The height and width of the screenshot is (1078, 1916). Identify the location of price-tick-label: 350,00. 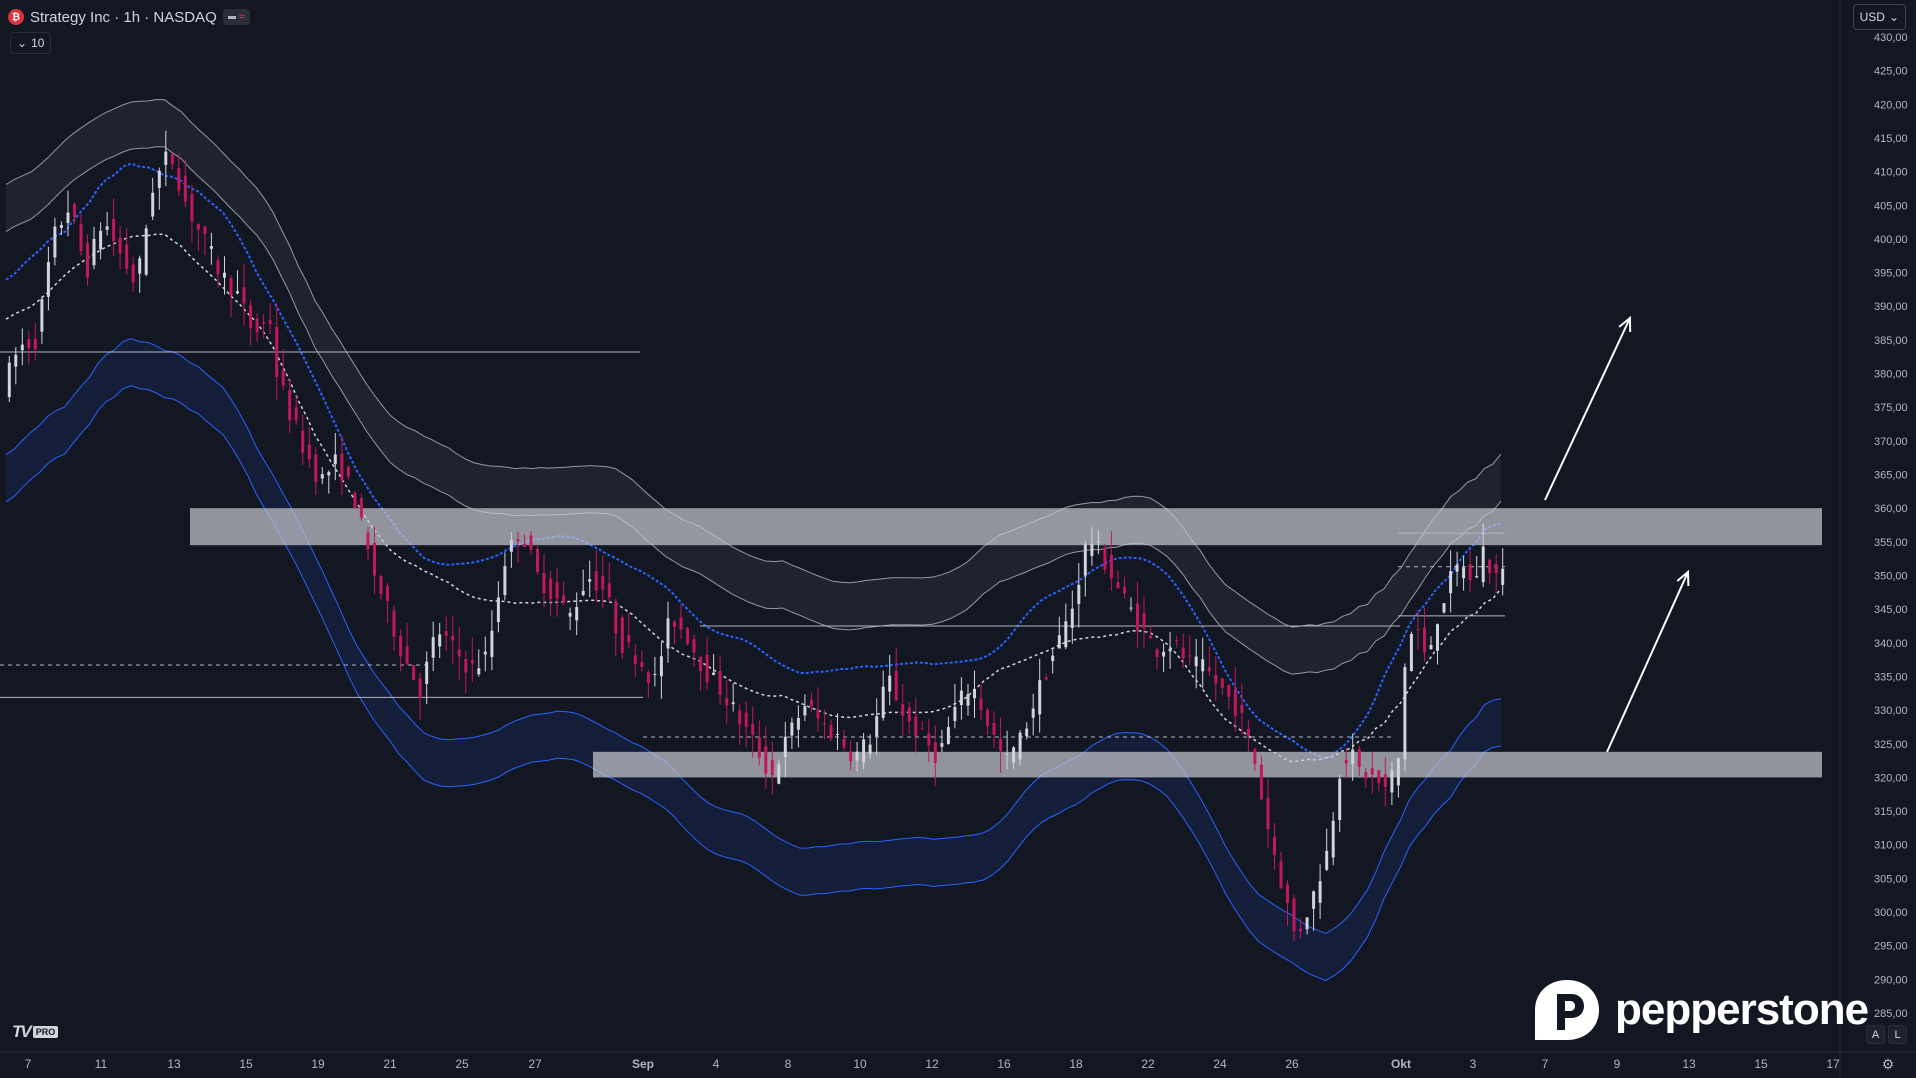
(1891, 576).